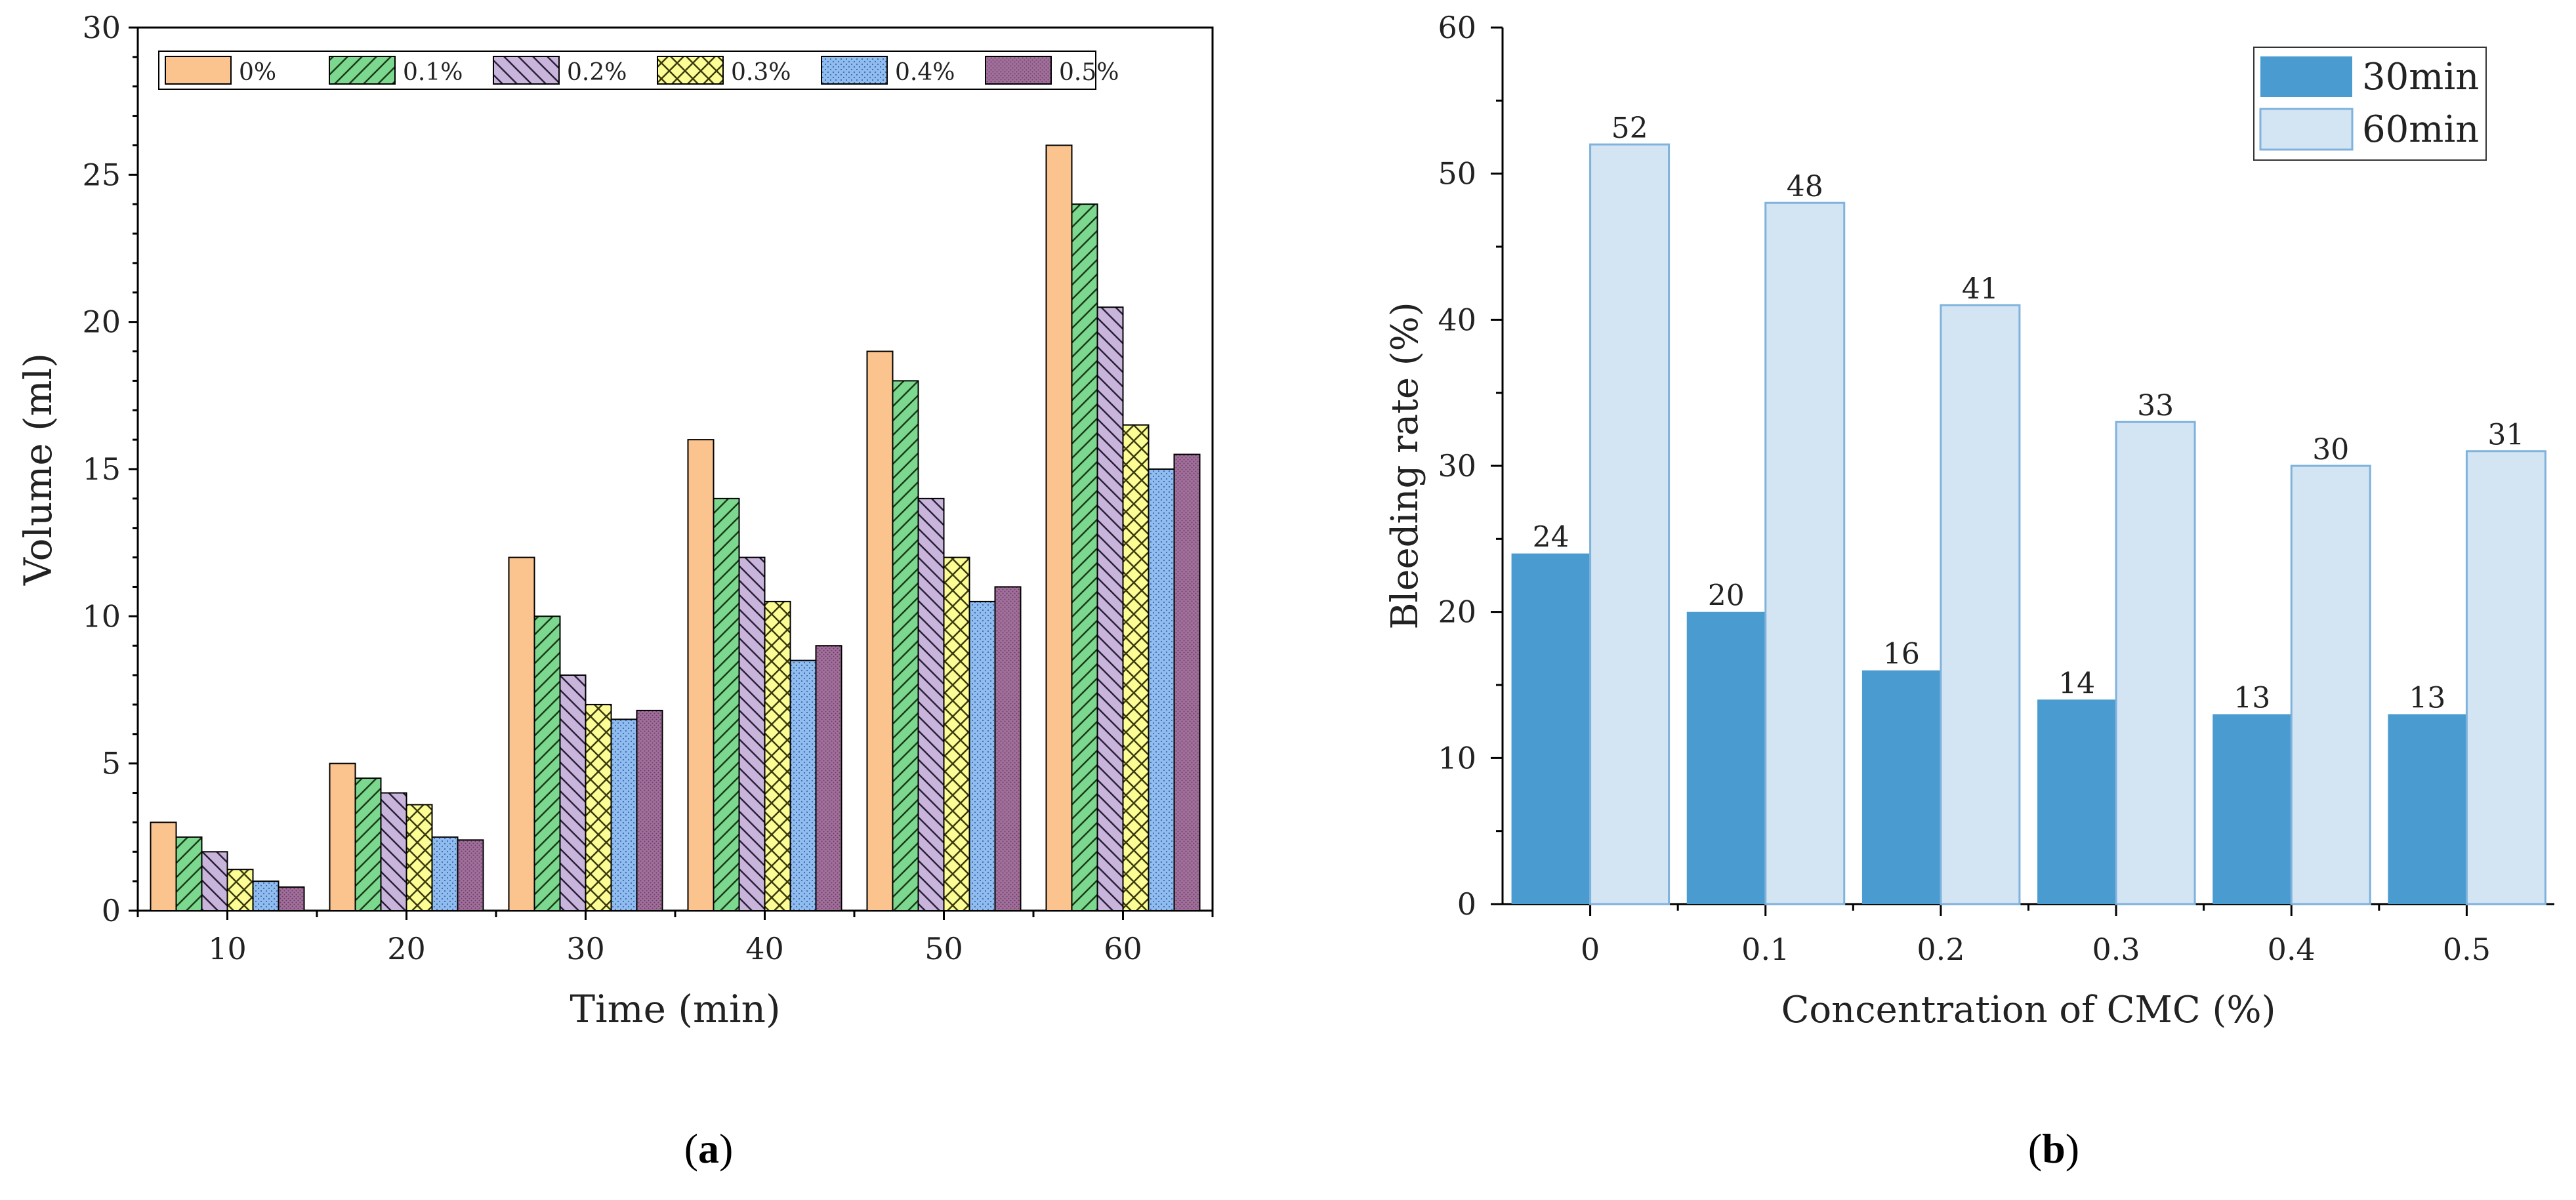  I want to click on bar-value-label-b: 20, so click(1726, 596).